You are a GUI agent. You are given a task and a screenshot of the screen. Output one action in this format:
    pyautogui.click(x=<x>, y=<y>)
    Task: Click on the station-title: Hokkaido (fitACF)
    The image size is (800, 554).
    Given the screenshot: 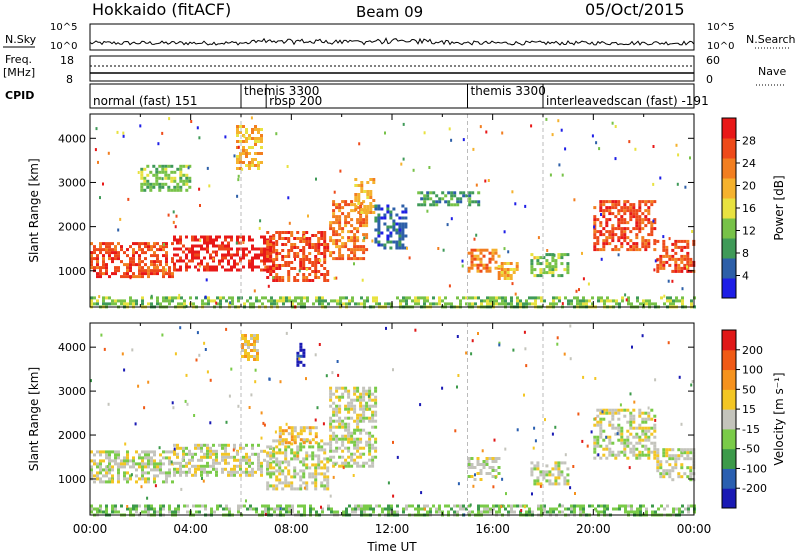 What is the action you would take?
    pyautogui.click(x=161, y=9)
    